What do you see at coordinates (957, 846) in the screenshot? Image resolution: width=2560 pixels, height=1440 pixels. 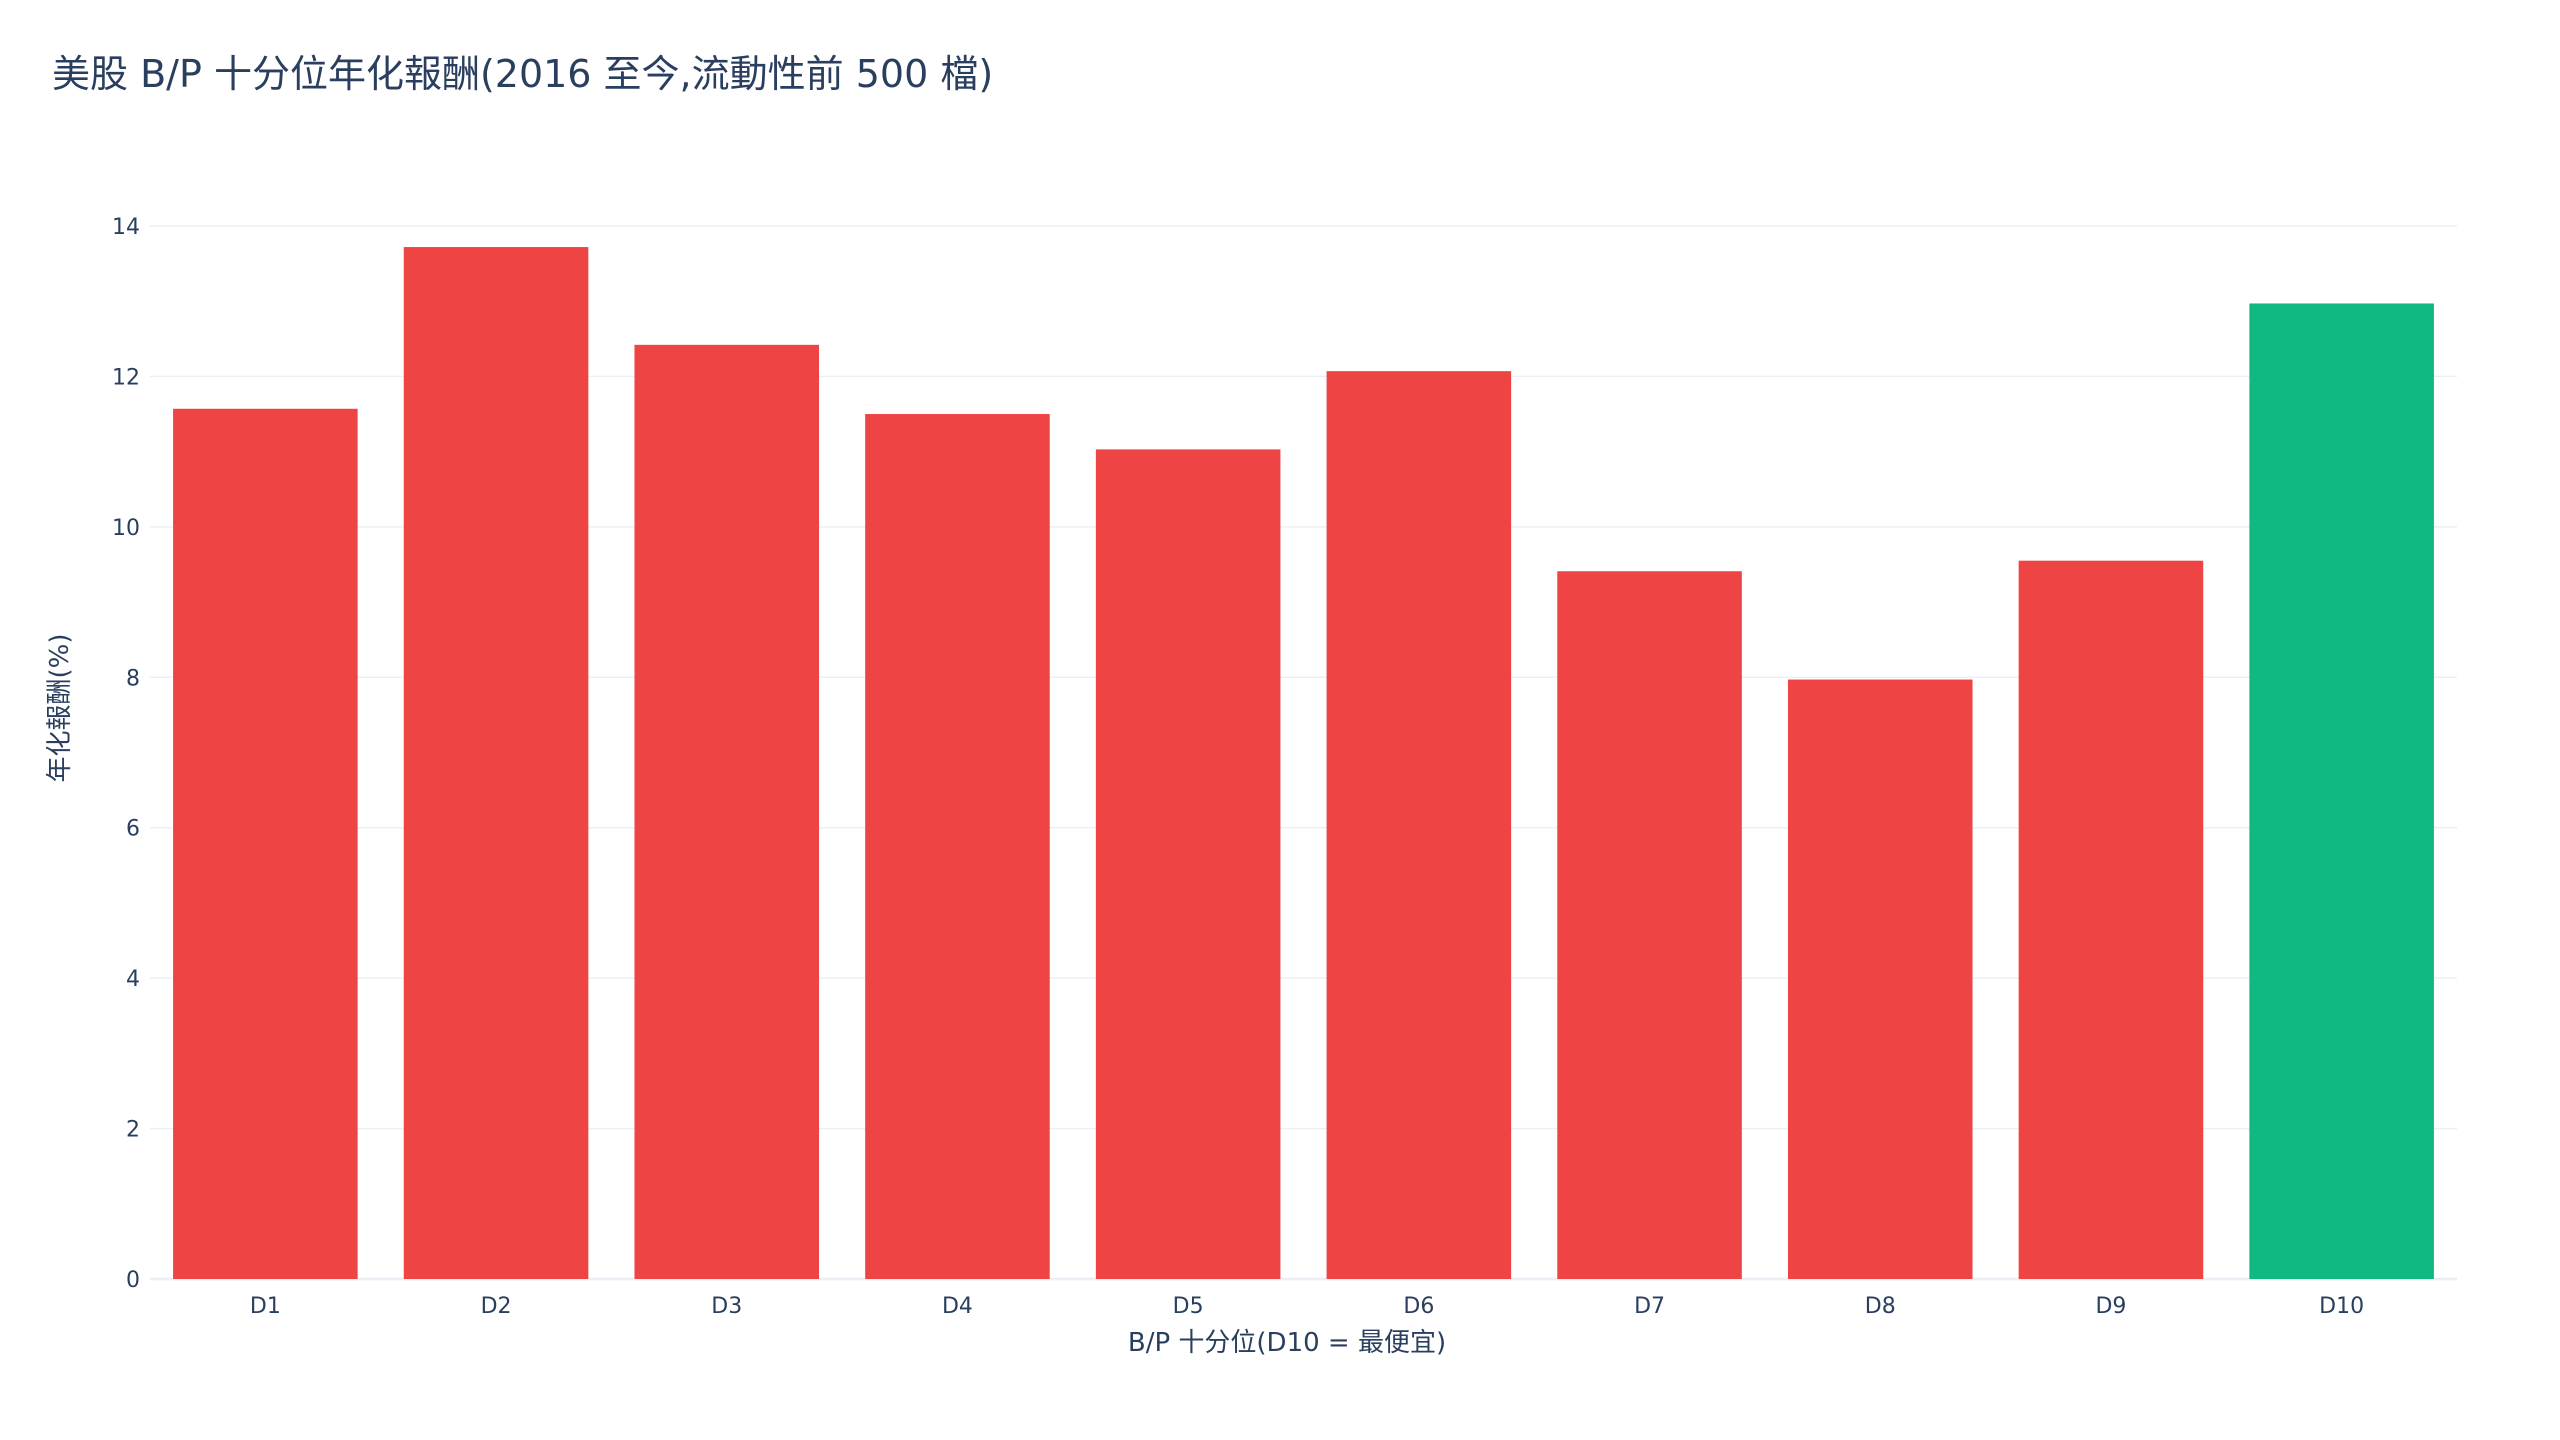 I see `bar-d4` at bounding box center [957, 846].